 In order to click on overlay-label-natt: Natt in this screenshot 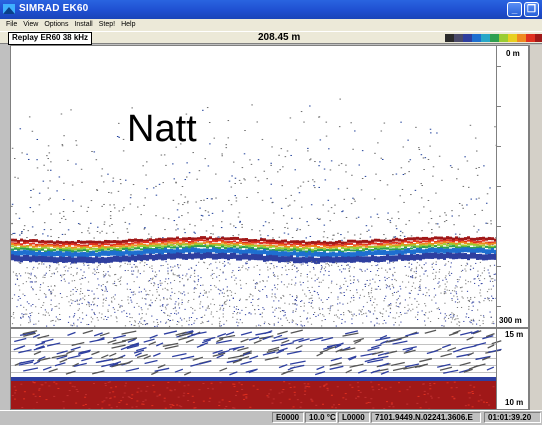, I will do `click(162, 129)`.